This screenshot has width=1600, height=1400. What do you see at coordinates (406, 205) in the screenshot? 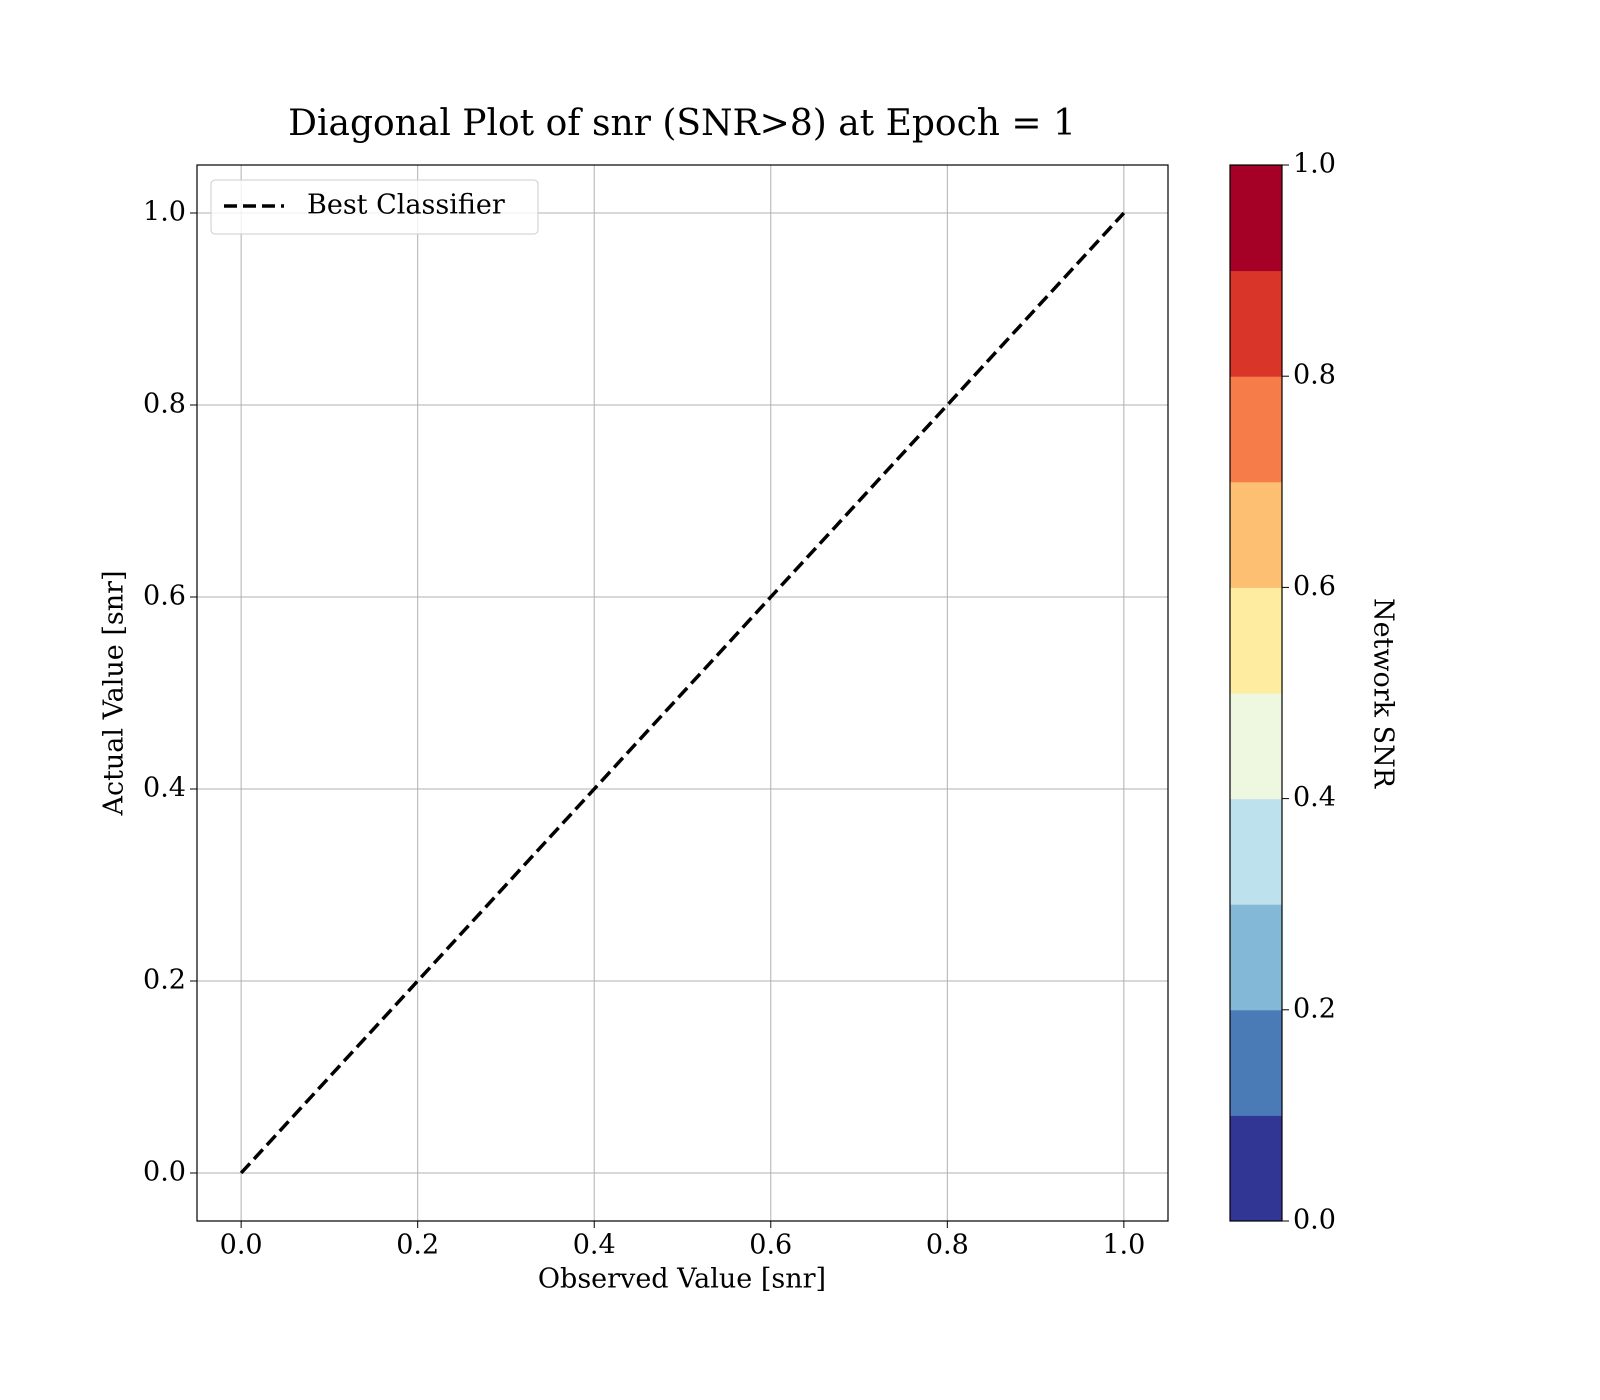
I see `legend-label: Best Classifier` at bounding box center [406, 205].